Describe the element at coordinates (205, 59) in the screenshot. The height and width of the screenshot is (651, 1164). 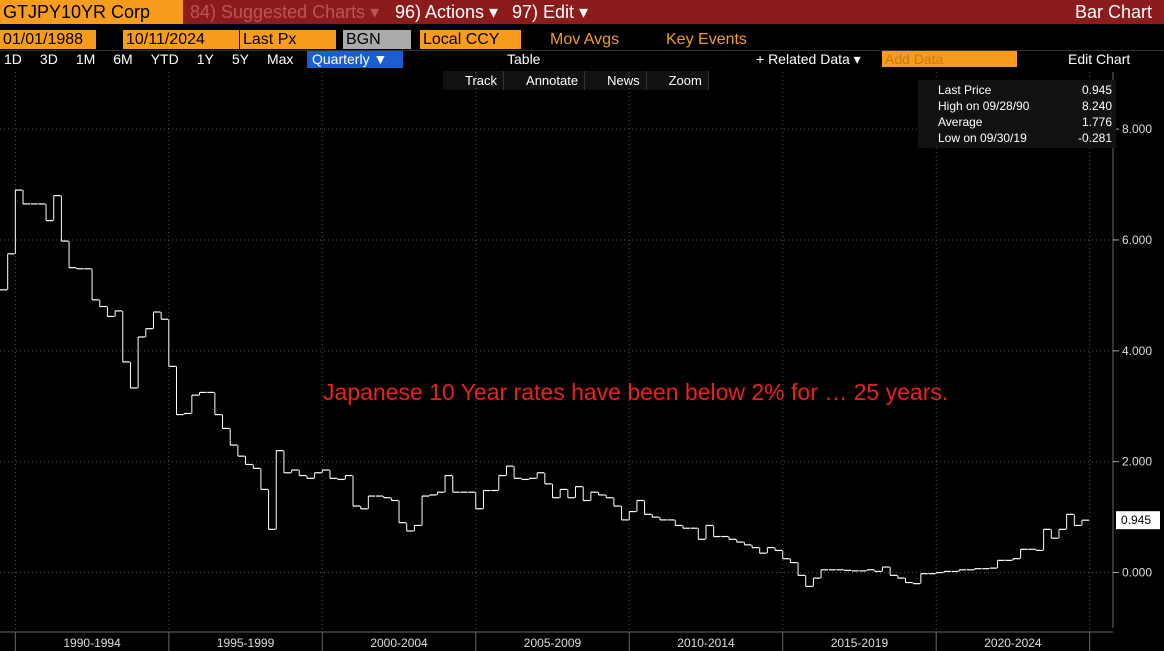
I see `range-button: 1Y` at that location.